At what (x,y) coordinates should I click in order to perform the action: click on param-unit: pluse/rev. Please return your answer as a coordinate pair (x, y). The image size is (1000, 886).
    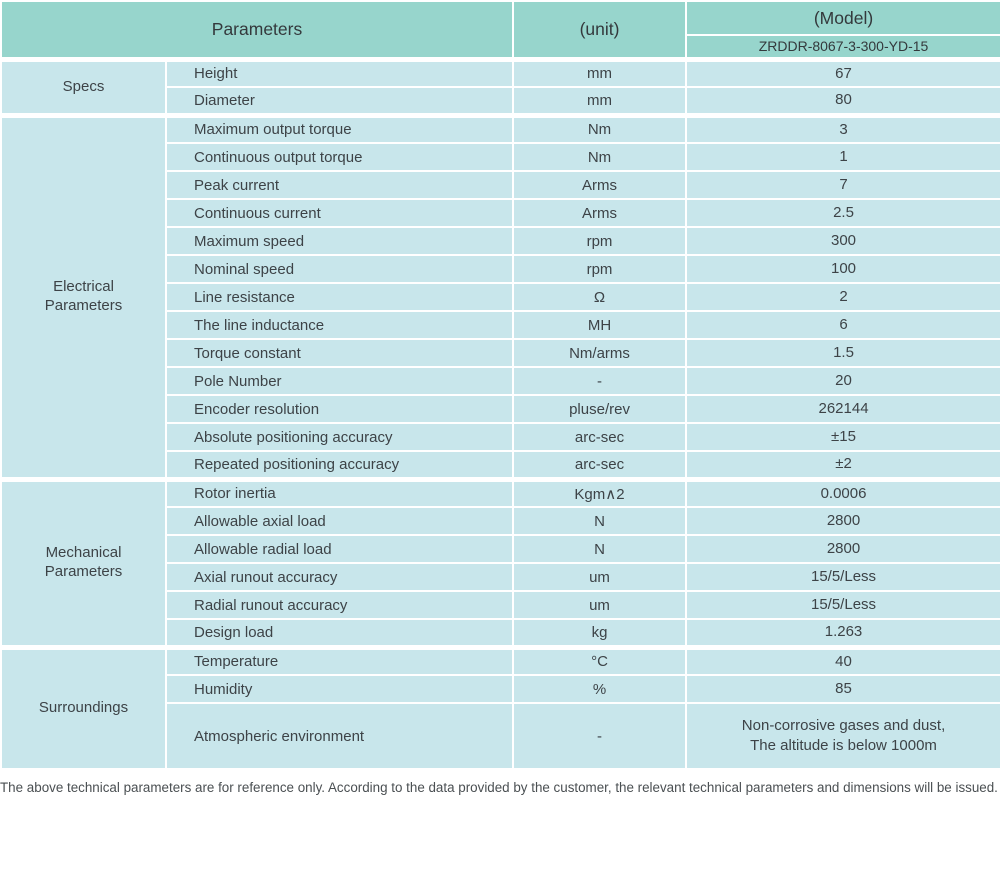
    Looking at the image, I should click on (600, 409).